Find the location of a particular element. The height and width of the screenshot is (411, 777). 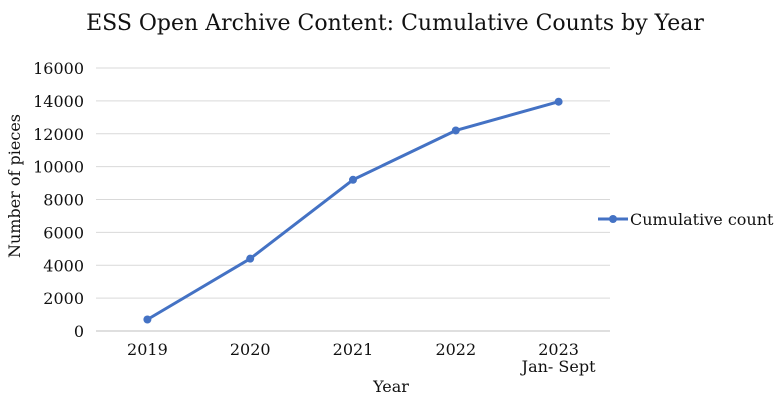

x-tick-label: 2021 is located at coordinates (353, 349).